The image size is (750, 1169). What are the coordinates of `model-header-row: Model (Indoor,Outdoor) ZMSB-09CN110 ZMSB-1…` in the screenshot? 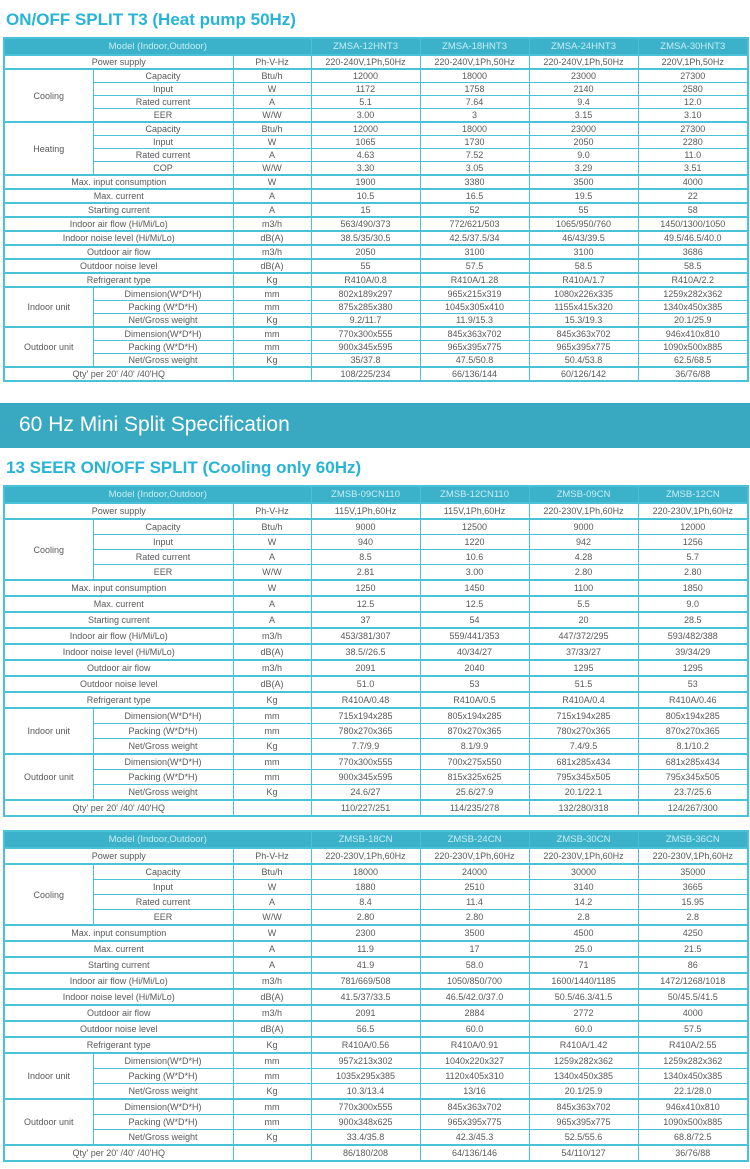 It's located at (376, 494).